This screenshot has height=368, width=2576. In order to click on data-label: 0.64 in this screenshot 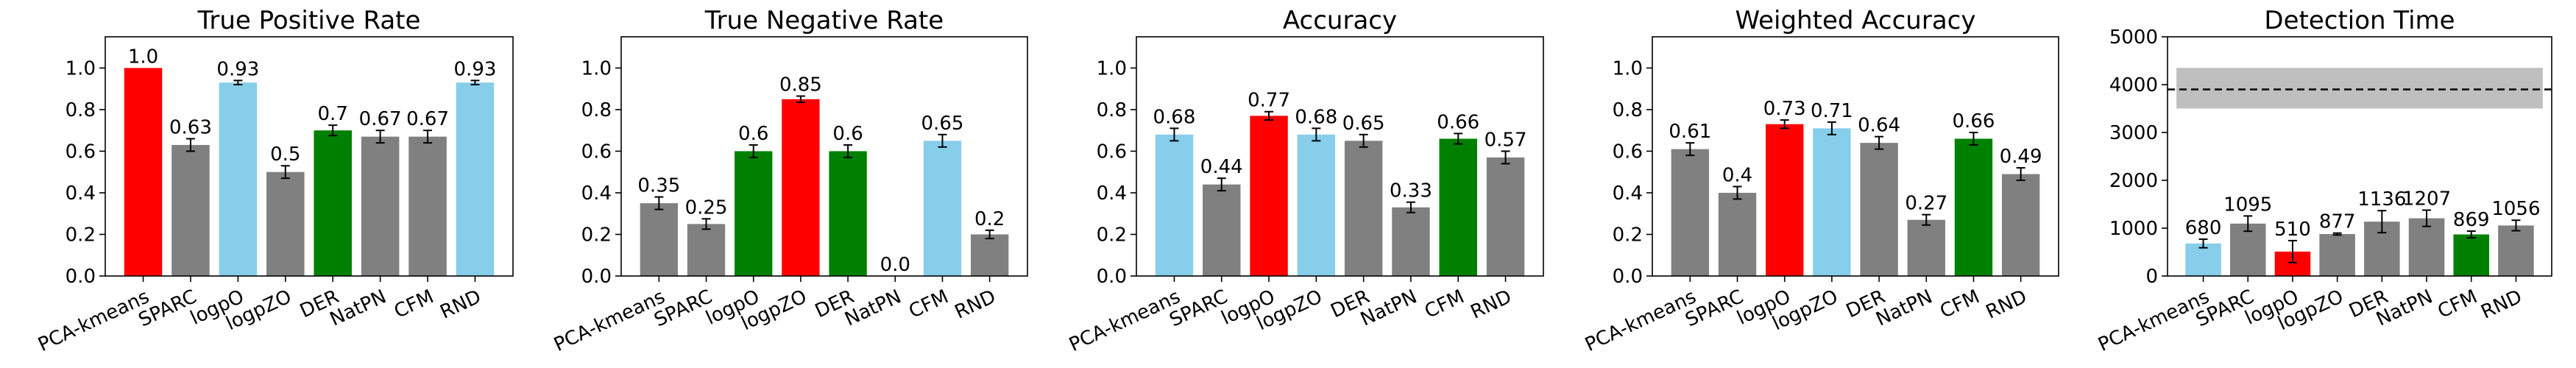, I will do `click(1879, 126)`.